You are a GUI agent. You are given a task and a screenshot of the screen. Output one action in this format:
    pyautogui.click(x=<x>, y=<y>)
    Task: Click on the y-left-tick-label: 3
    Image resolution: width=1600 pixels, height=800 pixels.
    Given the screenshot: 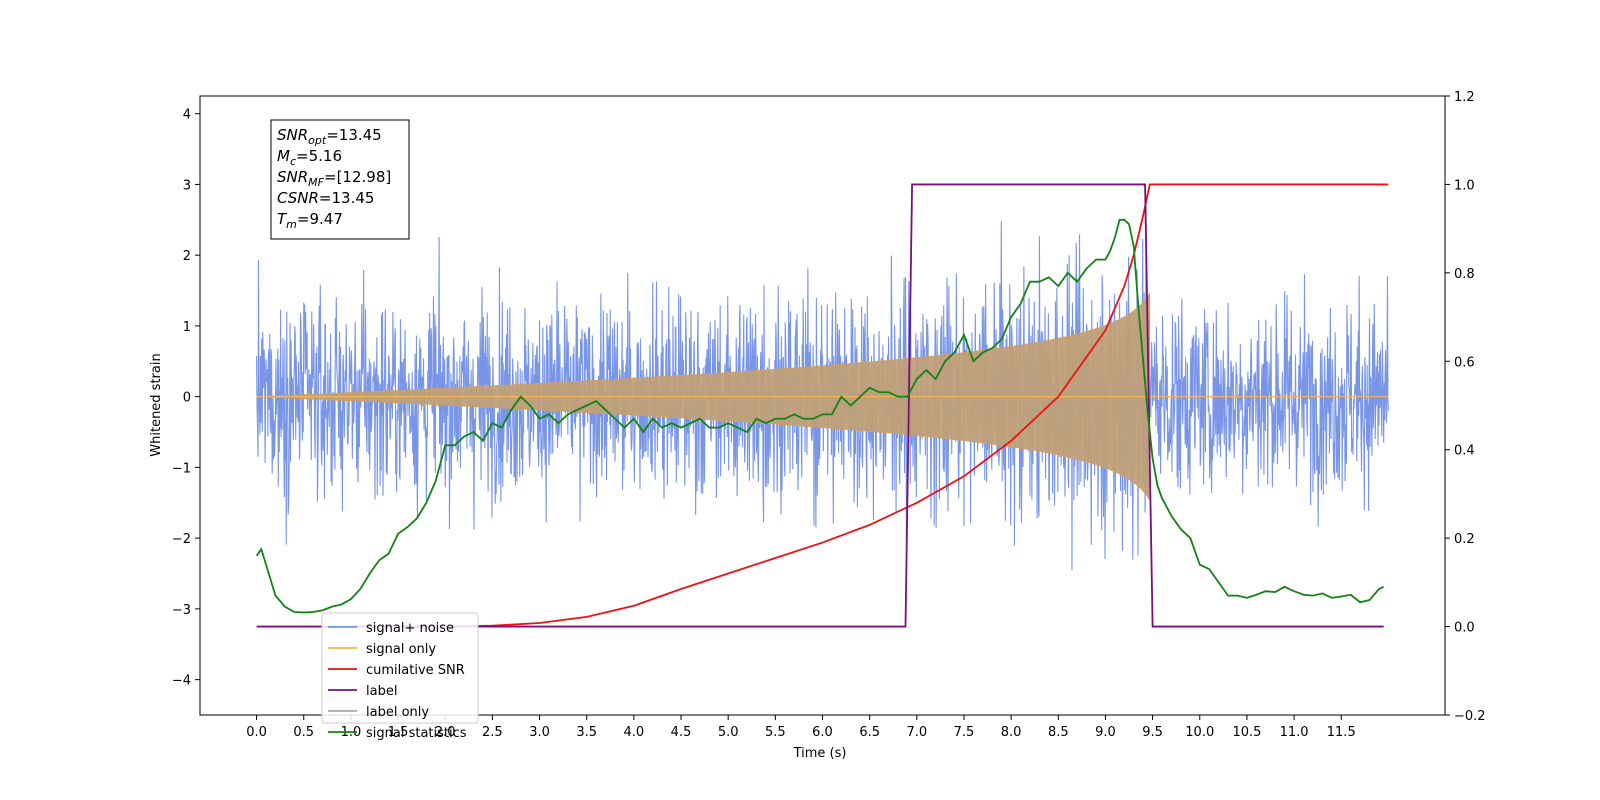 What is the action you would take?
    pyautogui.click(x=187, y=185)
    